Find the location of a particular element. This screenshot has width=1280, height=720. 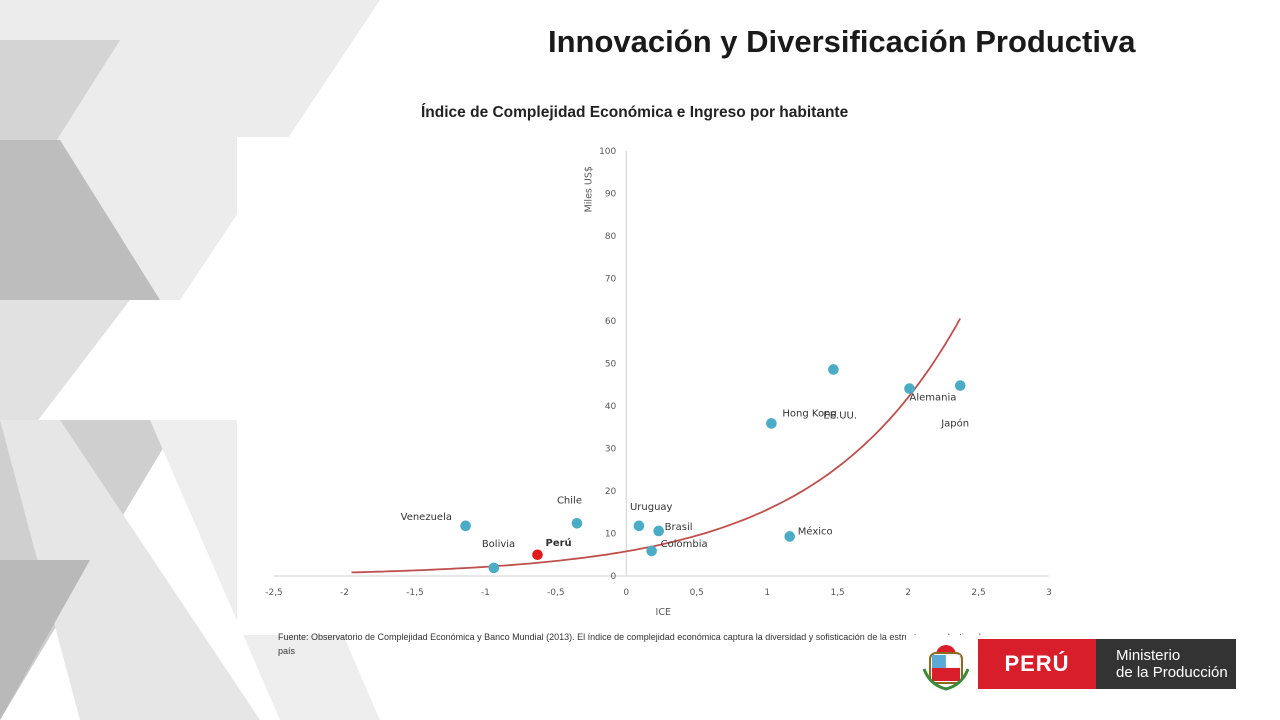

point-label-hong-kong: Hong Kong is located at coordinates (809, 413).